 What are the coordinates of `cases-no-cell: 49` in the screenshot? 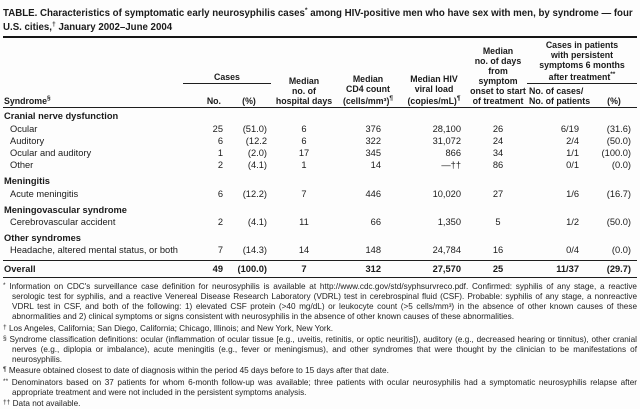 It's located at (205, 268).